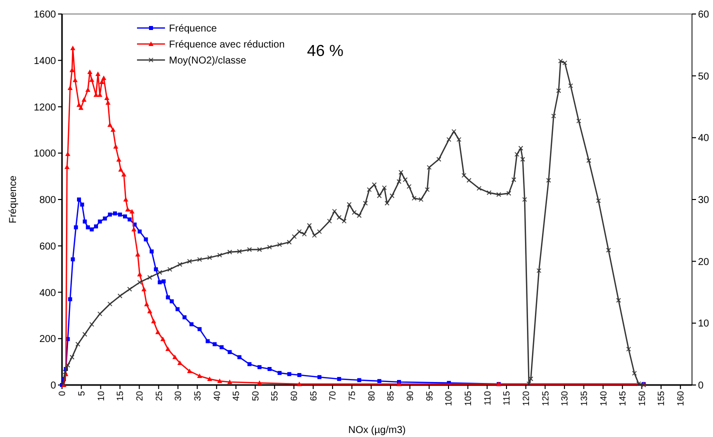 The image size is (713, 437). Describe the element at coordinates (704, 200) in the screenshot. I see `y2-tick-label: 30` at that location.